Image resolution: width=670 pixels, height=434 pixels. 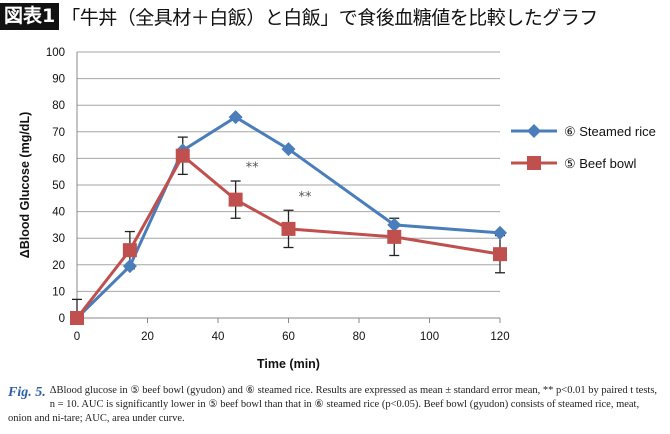 What do you see at coordinates (218, 337) in the screenshot?
I see `x-tick-label: 40` at bounding box center [218, 337].